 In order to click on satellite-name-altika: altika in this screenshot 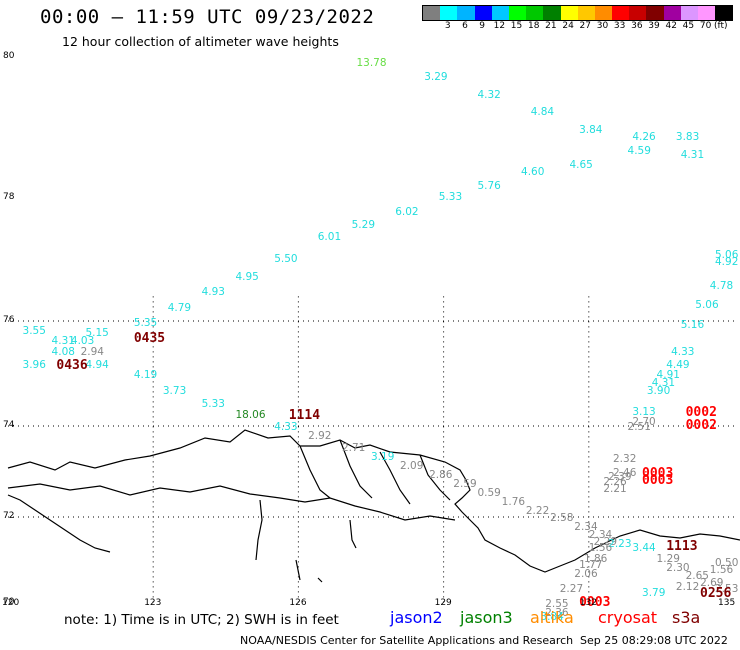, I will do `click(552, 617)`.